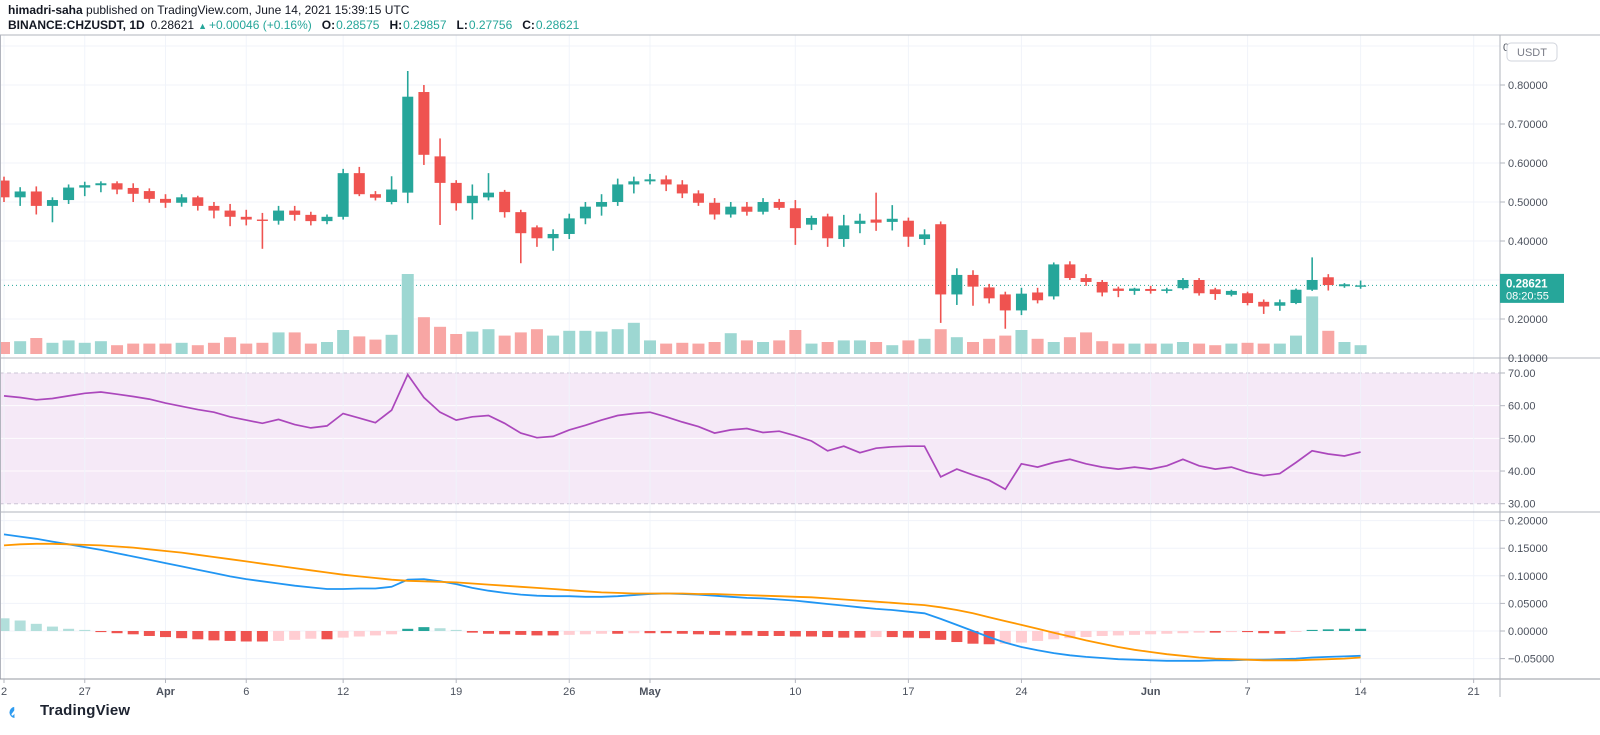  What do you see at coordinates (569, 692) in the screenshot?
I see `time-tick-label: 26` at bounding box center [569, 692].